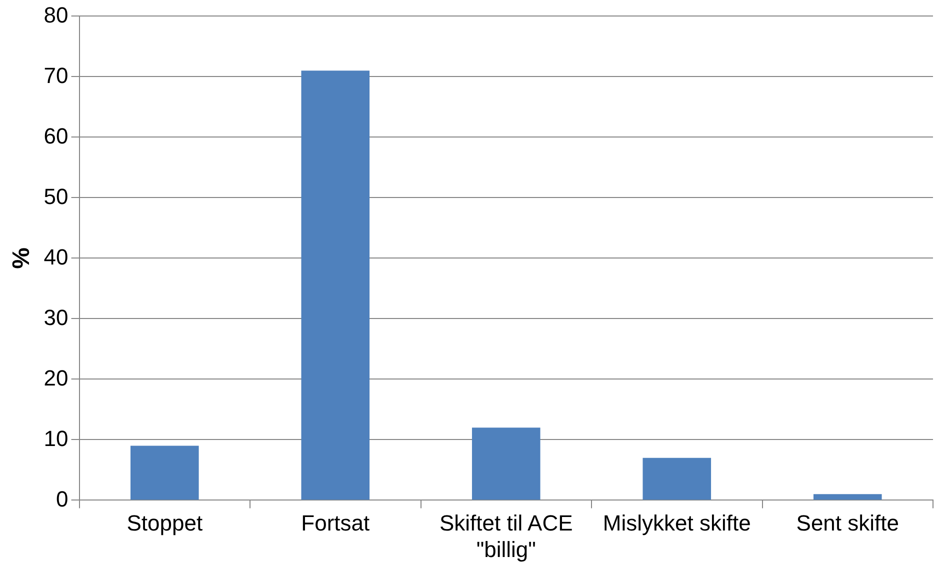 This screenshot has height=567, width=935. What do you see at coordinates (62, 499) in the screenshot?
I see `y-tick-label: 0` at bounding box center [62, 499].